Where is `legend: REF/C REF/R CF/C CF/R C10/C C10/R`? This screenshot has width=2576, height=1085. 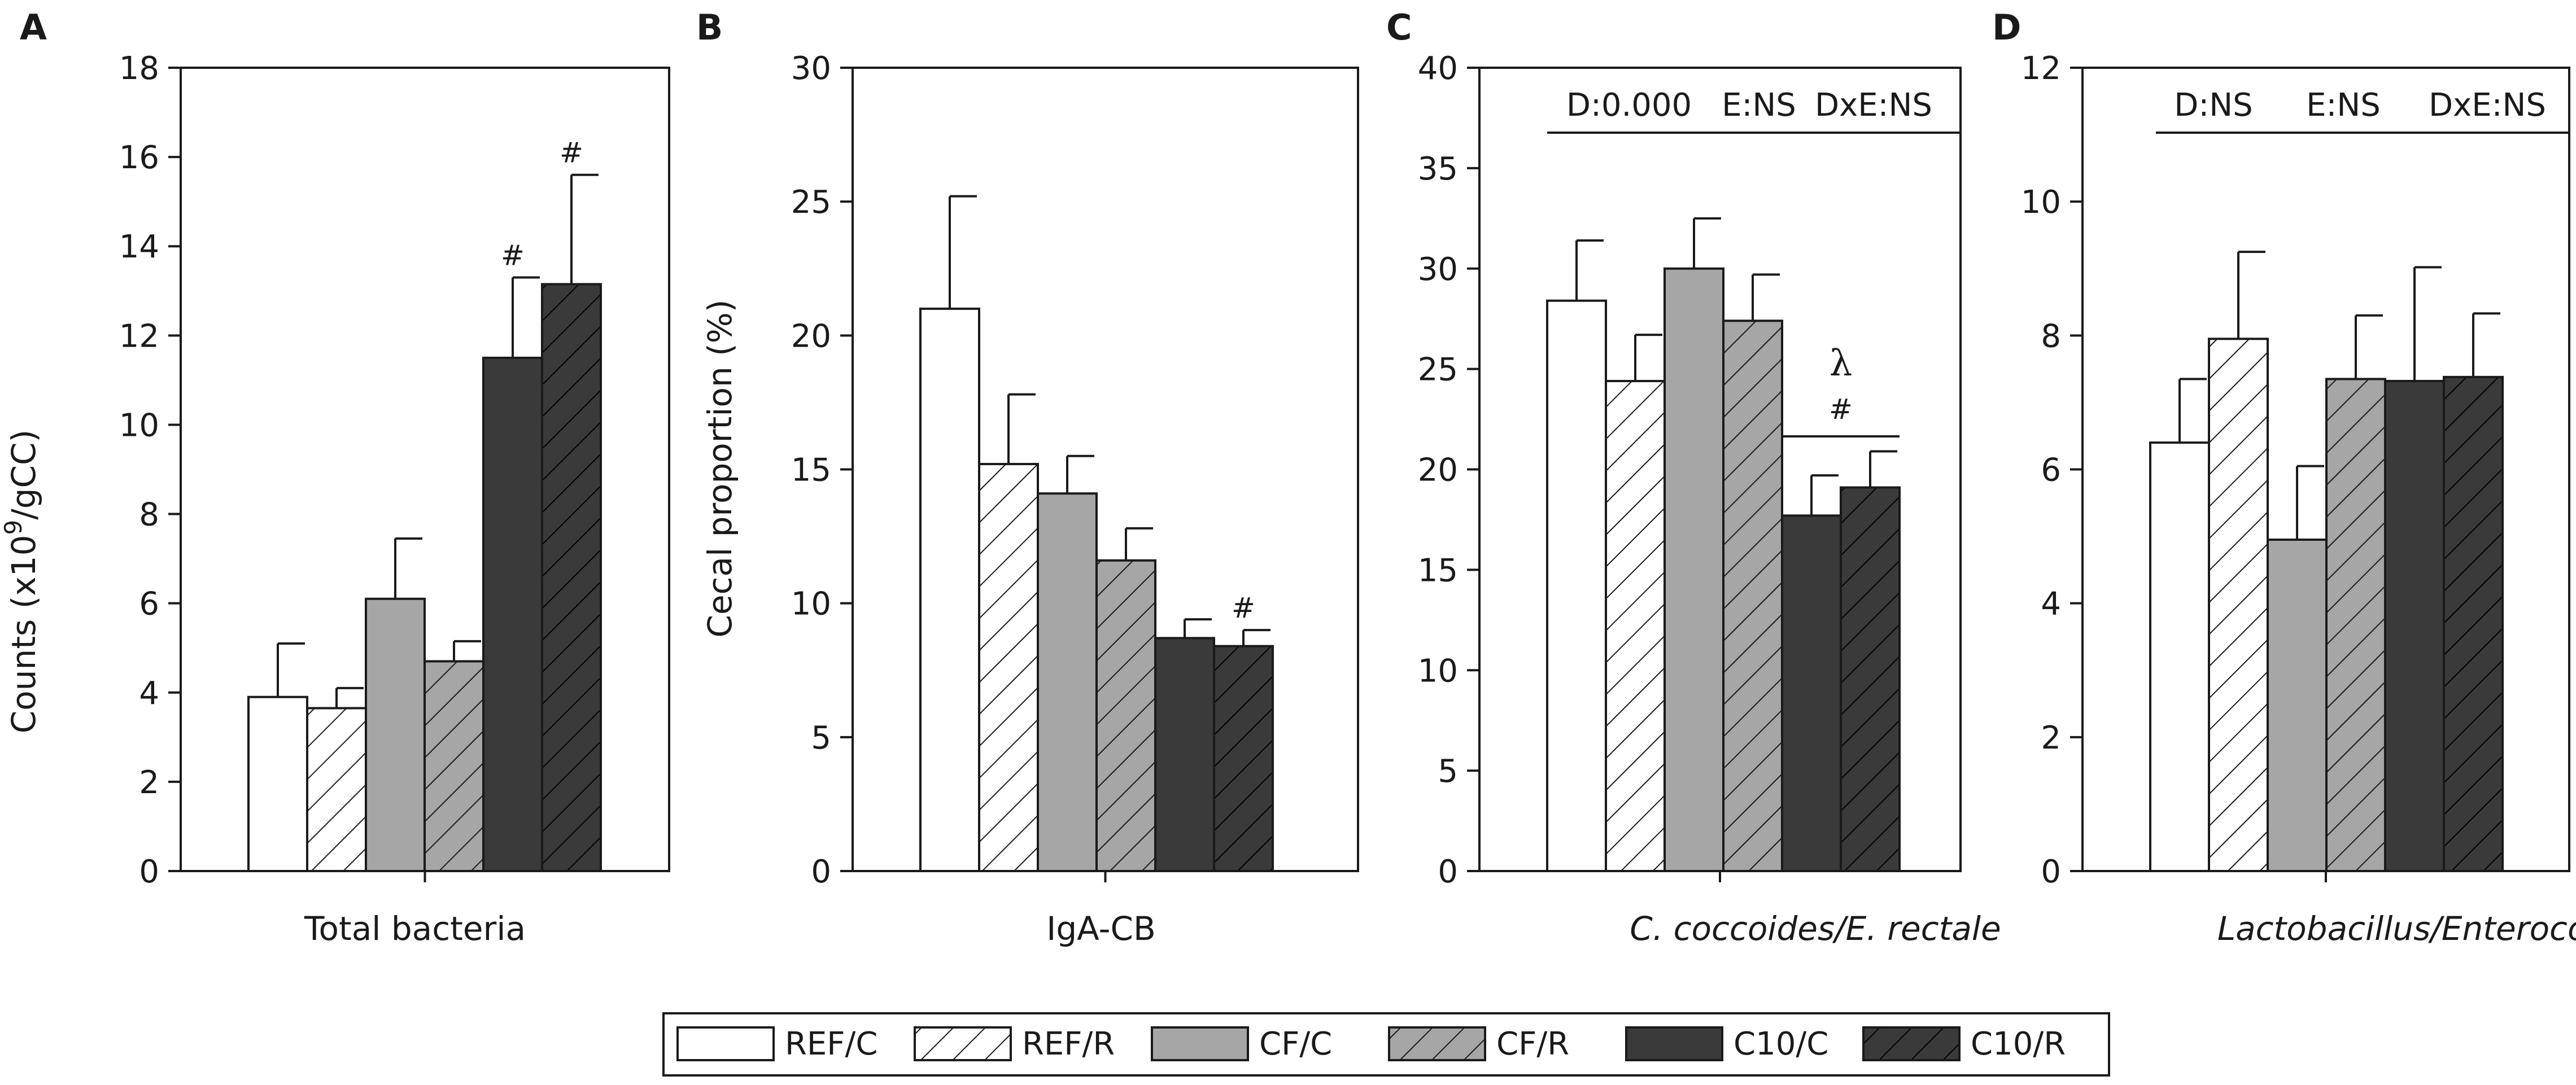
legend: REF/C REF/R CF/C CF/R C10/C C10/R is located at coordinates (1386, 1044).